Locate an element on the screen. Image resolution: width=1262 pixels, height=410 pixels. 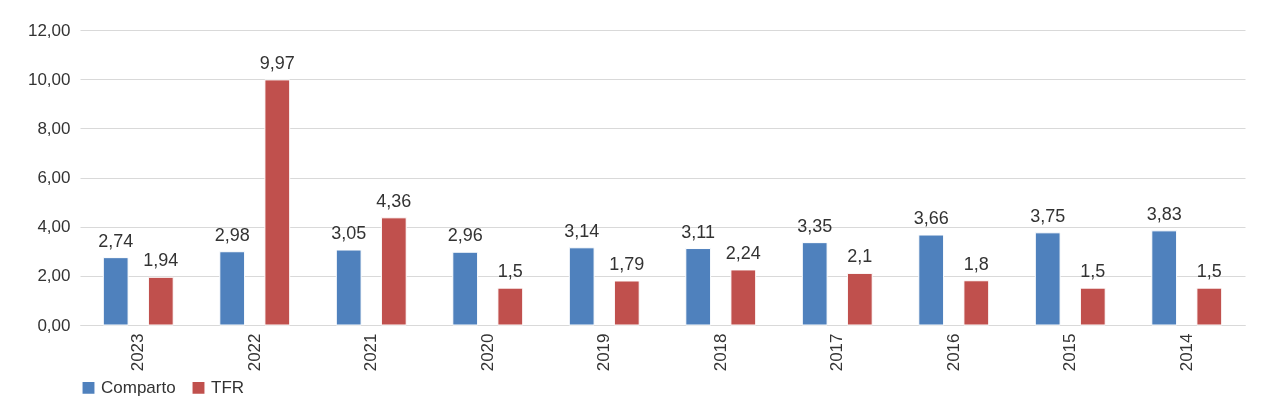
data-label: 3,05 is located at coordinates (349, 233).